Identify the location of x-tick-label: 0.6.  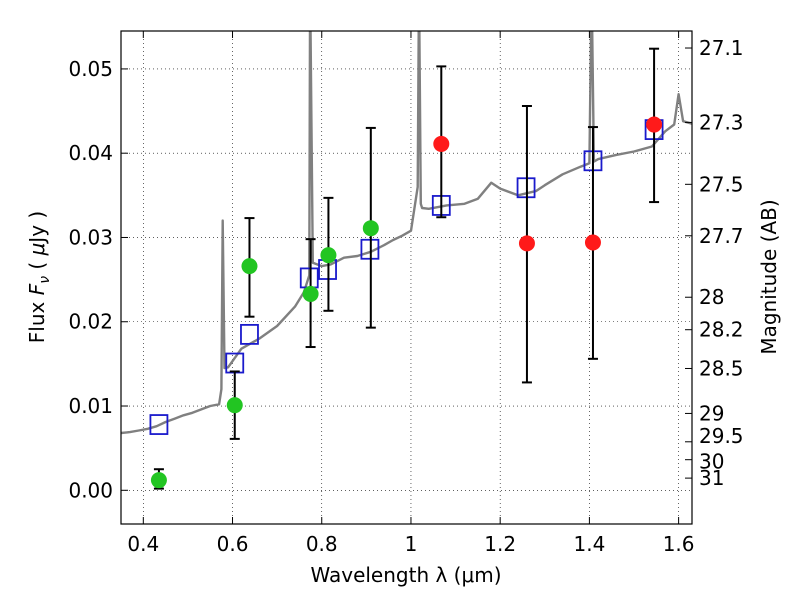
(233, 544).